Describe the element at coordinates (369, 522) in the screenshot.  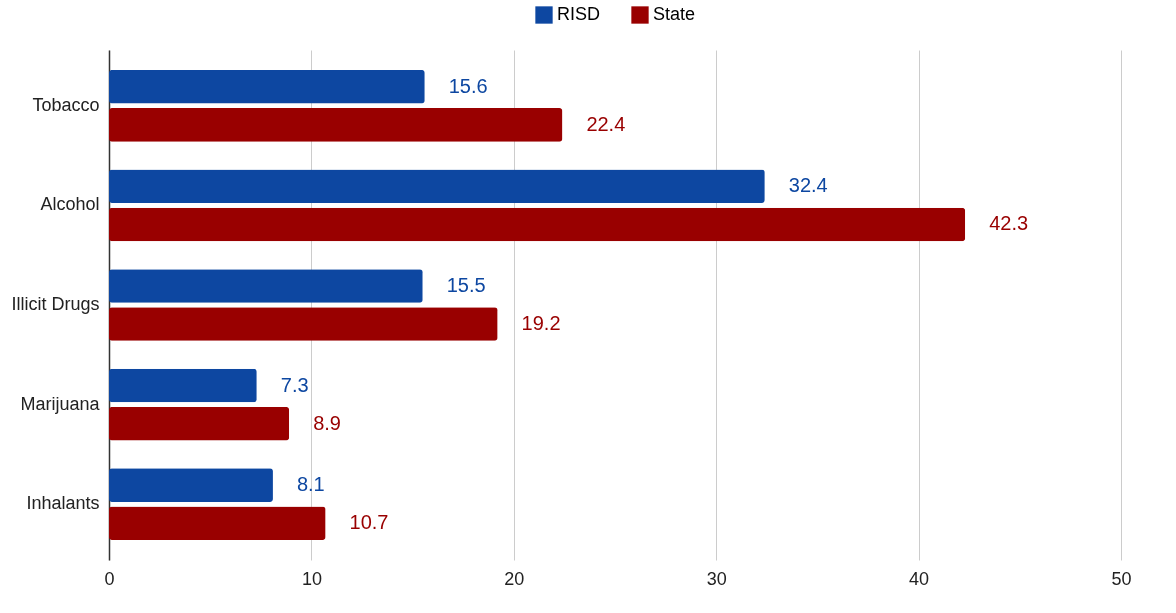
I see `data-label: 10.7` at that location.